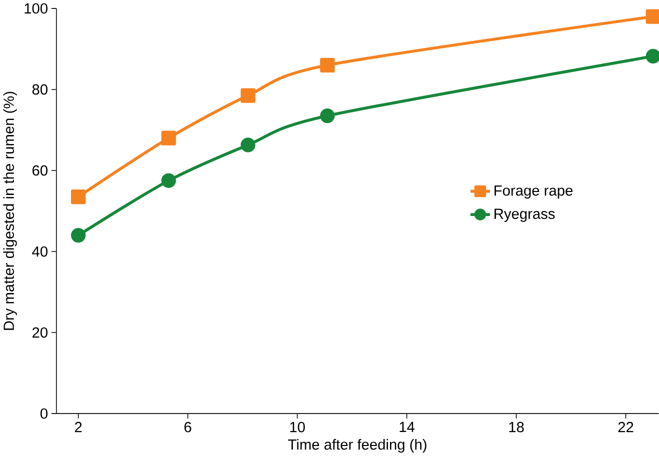 The image size is (659, 456). I want to click on x-tick-label: 6, so click(188, 427).